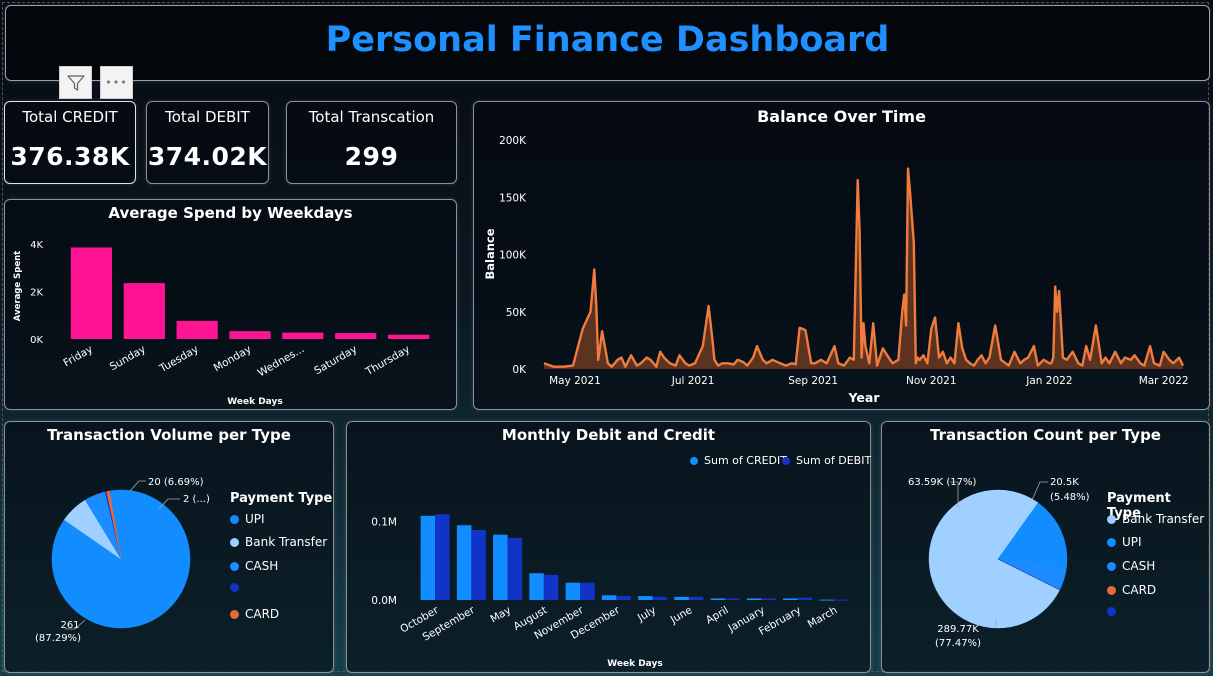 Image resolution: width=1213 pixels, height=676 pixels. I want to click on legend-label: Bank Transfer, so click(1163, 519).